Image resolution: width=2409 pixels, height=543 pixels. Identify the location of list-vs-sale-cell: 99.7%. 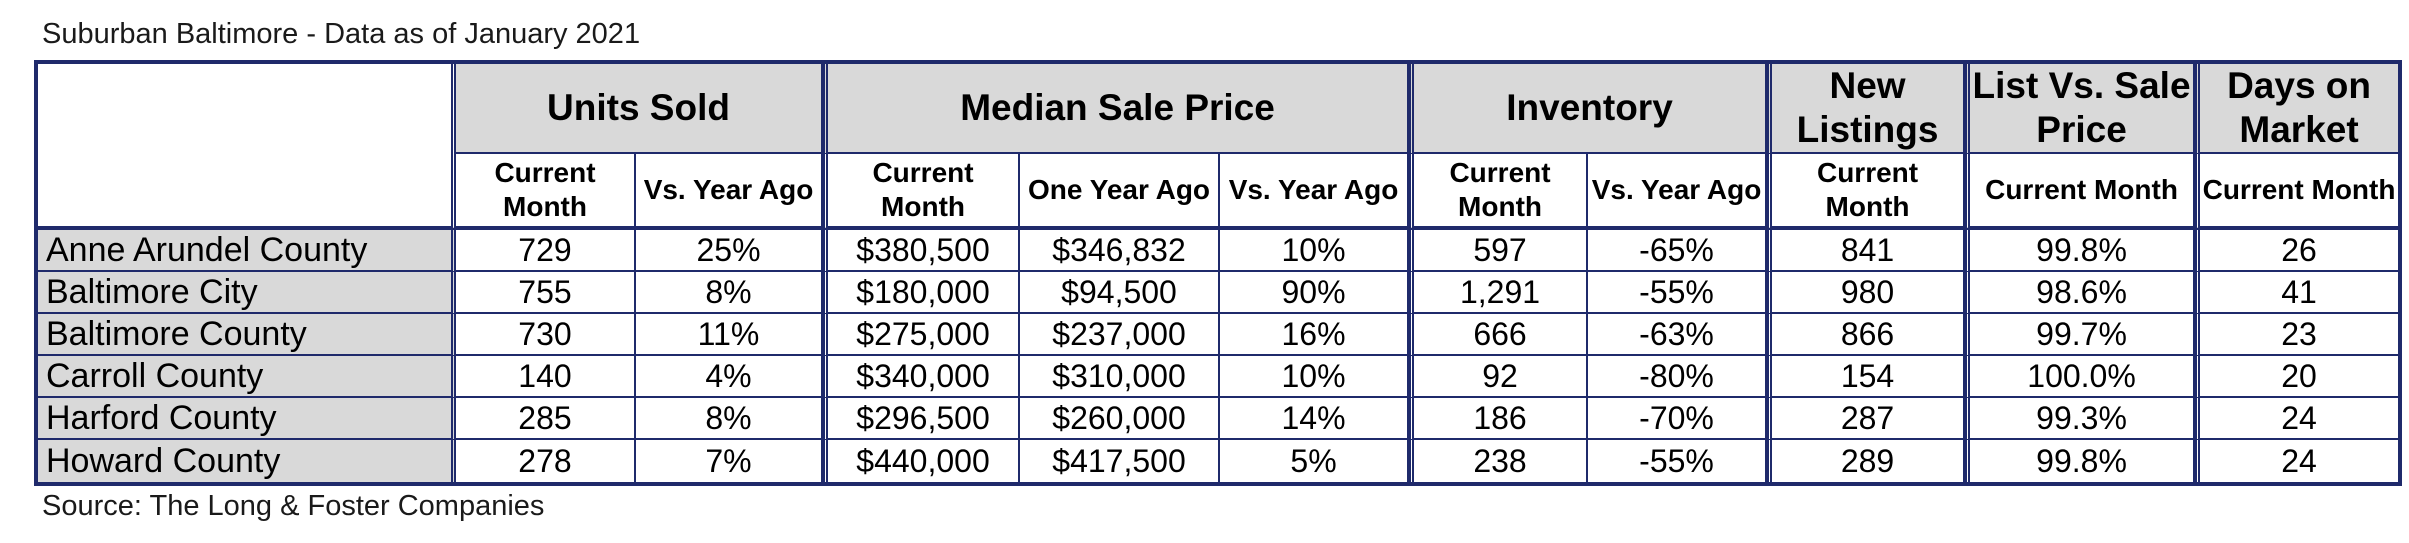
(2080, 335).